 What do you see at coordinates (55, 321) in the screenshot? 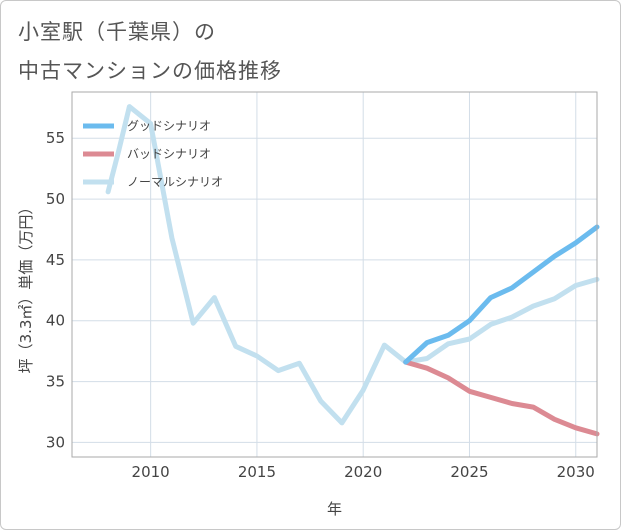
I see `y-tick-label: 40` at bounding box center [55, 321].